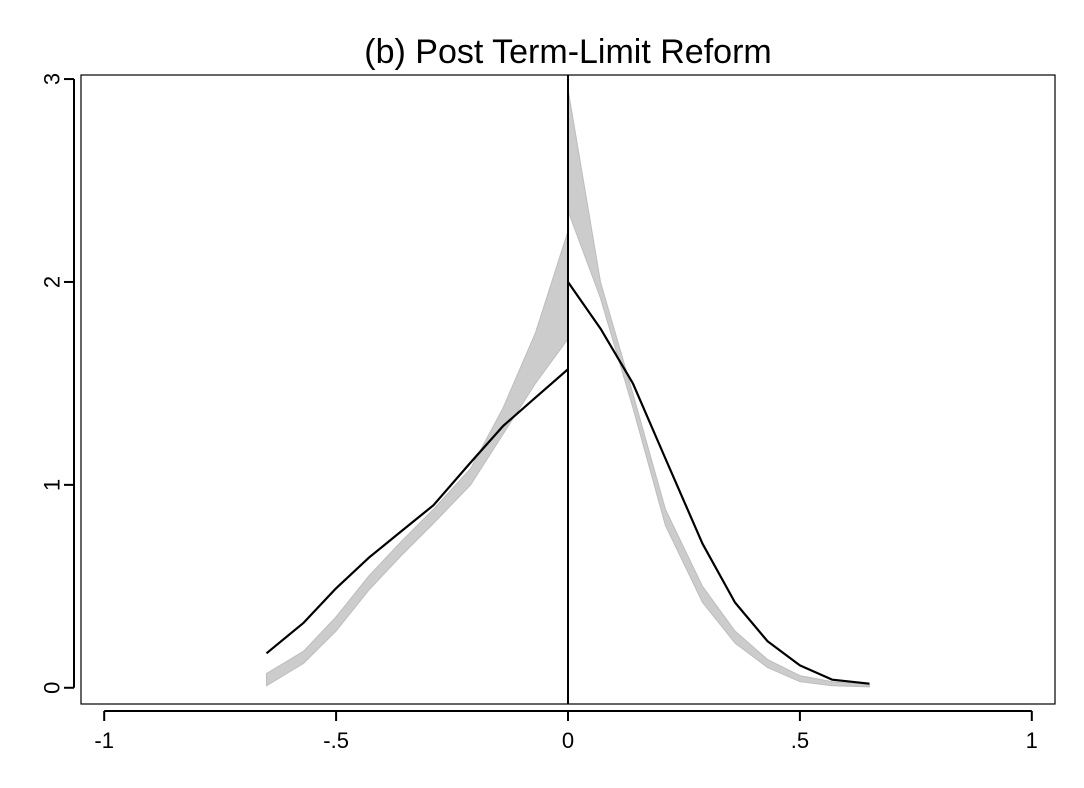 The image size is (1084, 788). Describe the element at coordinates (568, 740) in the screenshot. I see `x-tick-label: 0` at that location.